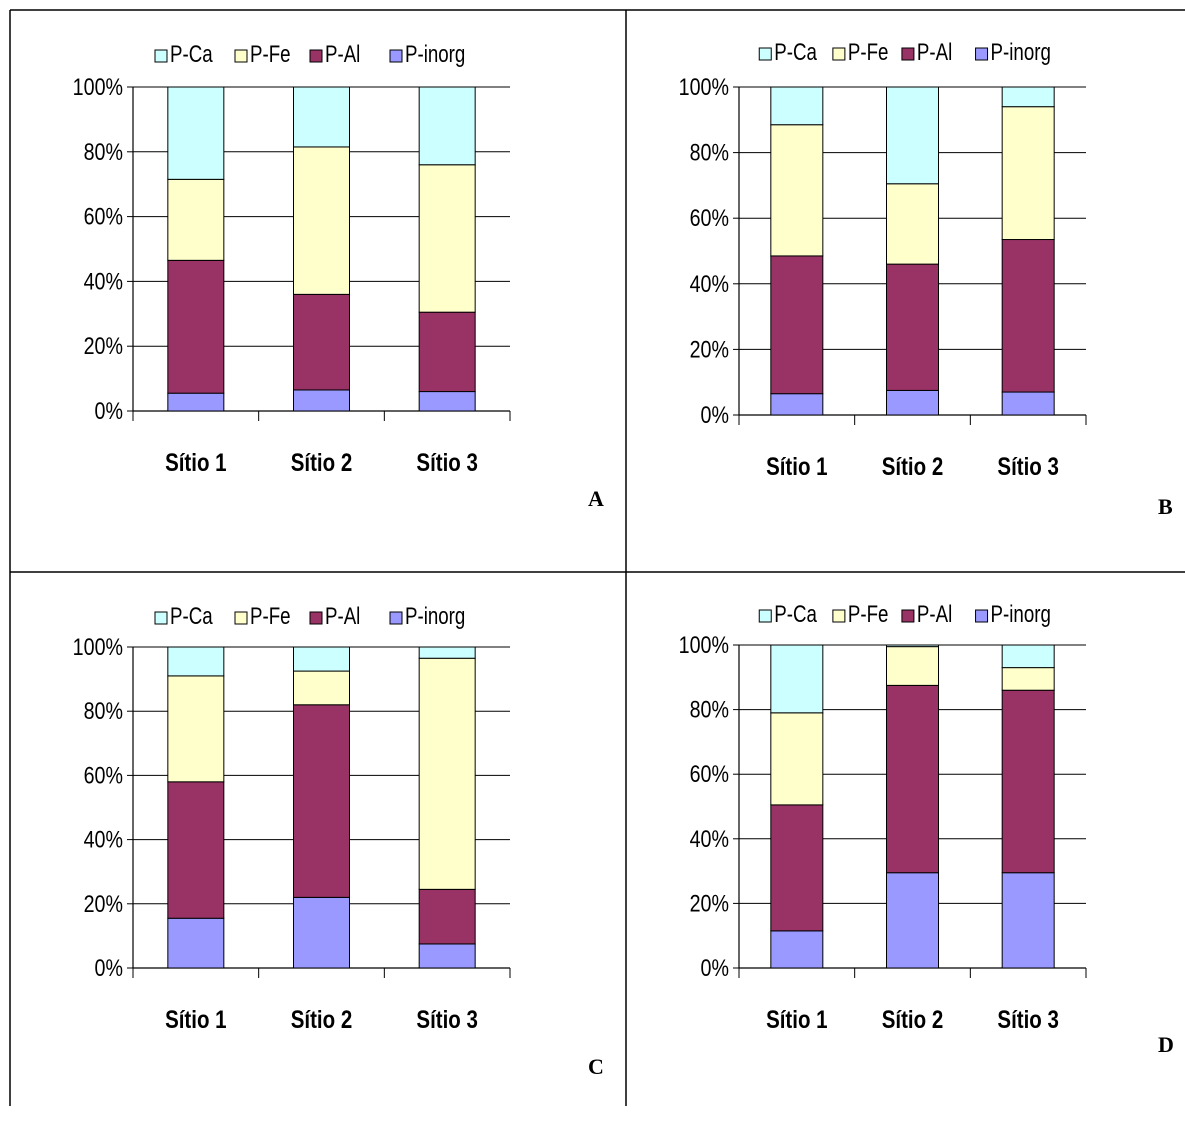 Image resolution: width=1185 pixels, height=1132 pixels. Describe the element at coordinates (908, 54) in the screenshot. I see `chart-b-legend-swatch-p-al` at that location.